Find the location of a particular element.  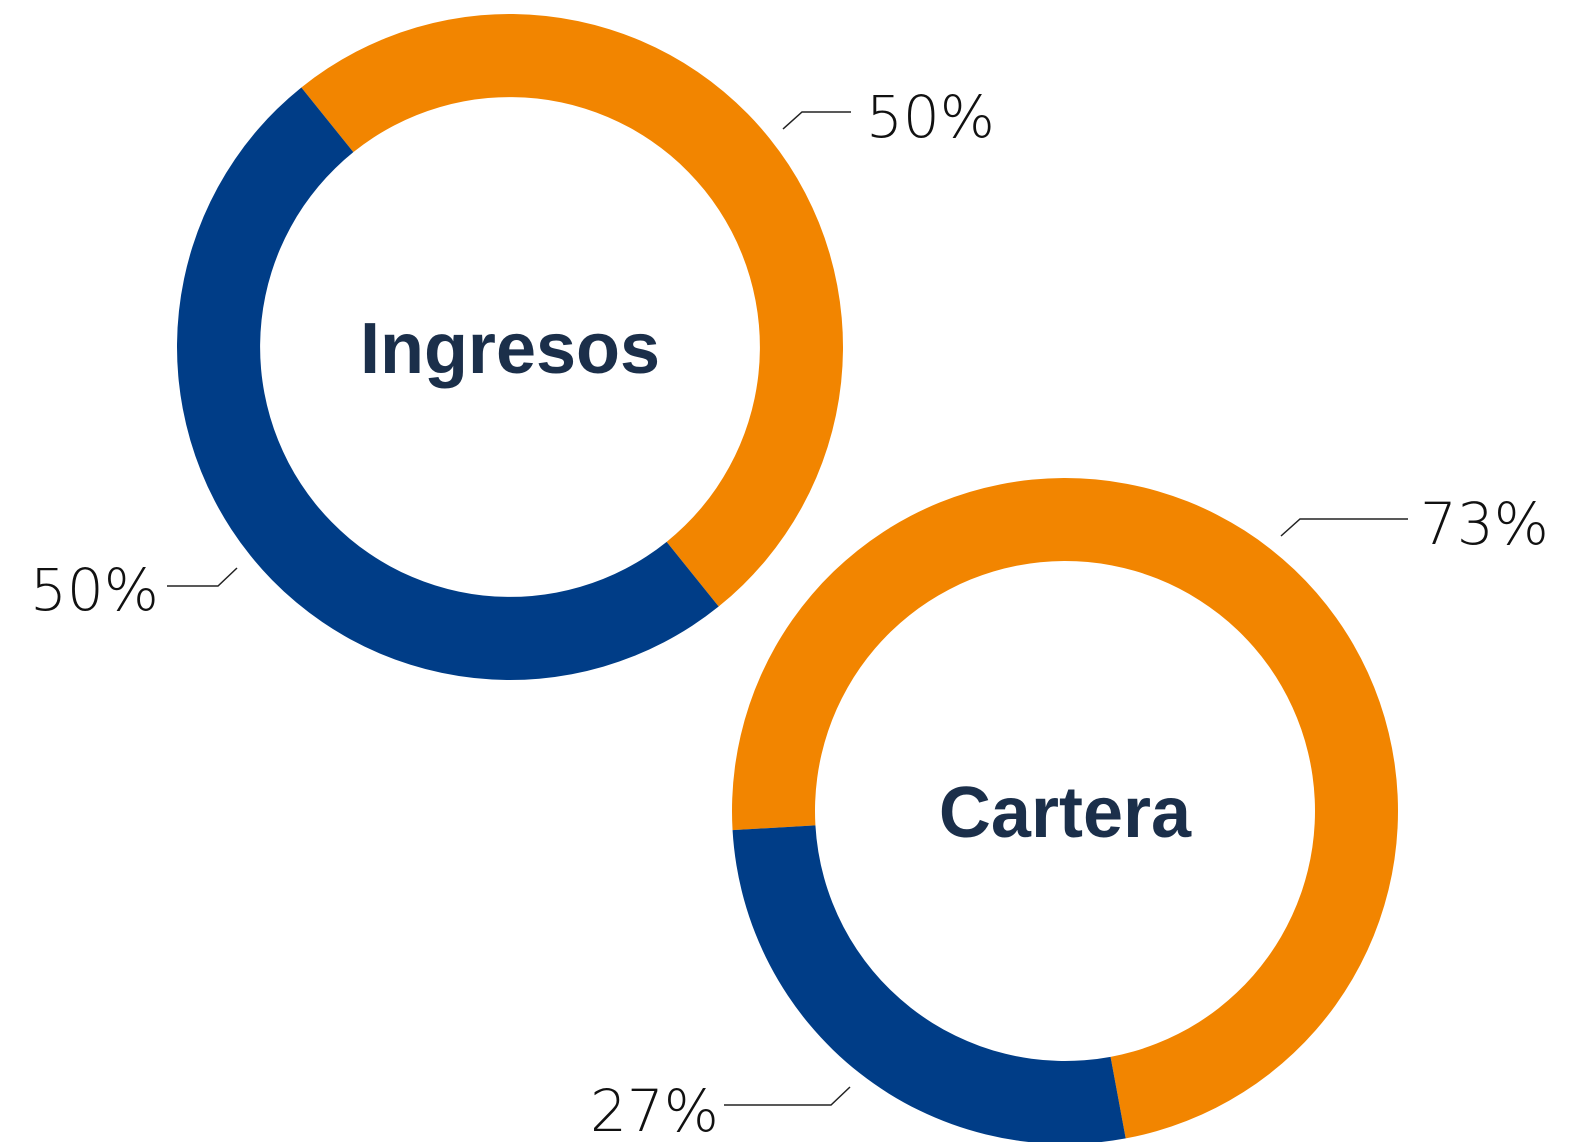

center-label: Cartera is located at coordinates (1065, 813).